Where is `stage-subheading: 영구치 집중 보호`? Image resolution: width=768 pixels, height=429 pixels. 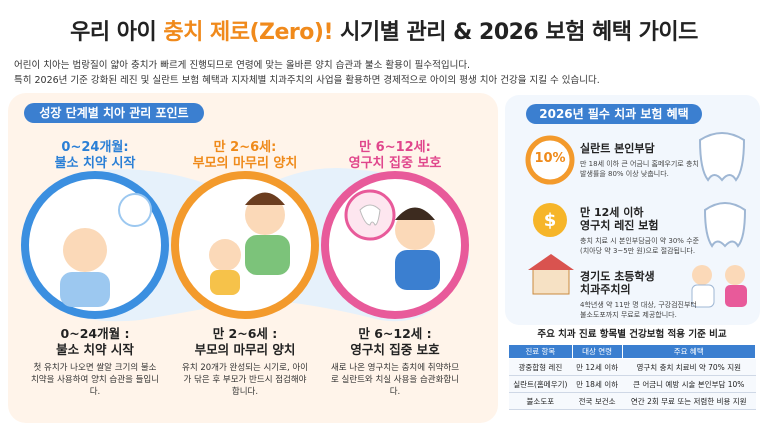
stage-subheading: 영구치 집중 보호 is located at coordinates (395, 349).